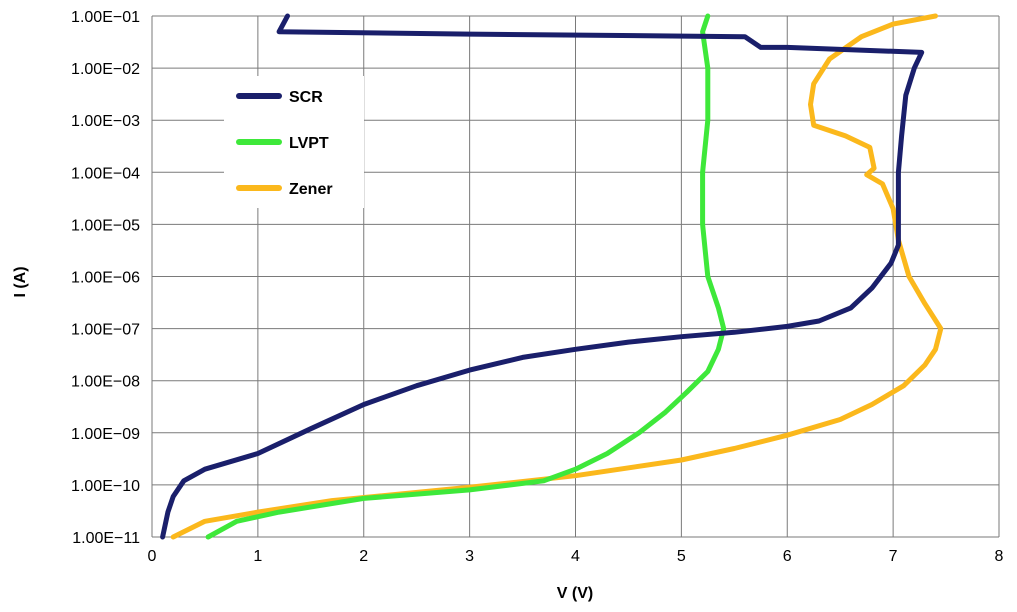 This screenshot has width=1017, height=612. I want to click on legend: SCR LVPT Zener, so click(294, 142).